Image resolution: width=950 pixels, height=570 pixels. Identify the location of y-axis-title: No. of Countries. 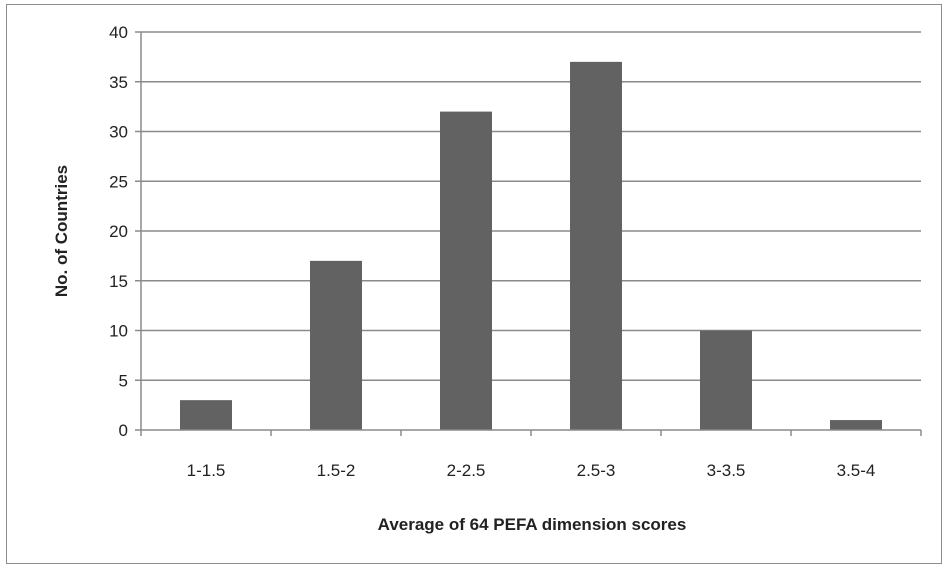
(61, 231).